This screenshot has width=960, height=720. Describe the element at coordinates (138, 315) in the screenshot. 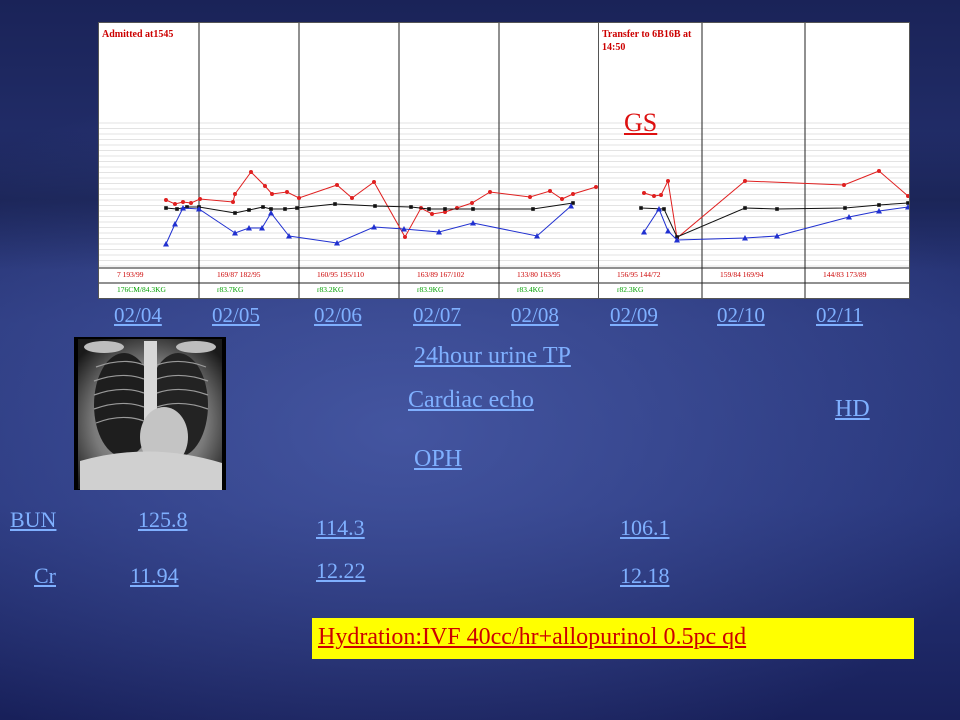

I see `date-0204: 02/04` at that location.